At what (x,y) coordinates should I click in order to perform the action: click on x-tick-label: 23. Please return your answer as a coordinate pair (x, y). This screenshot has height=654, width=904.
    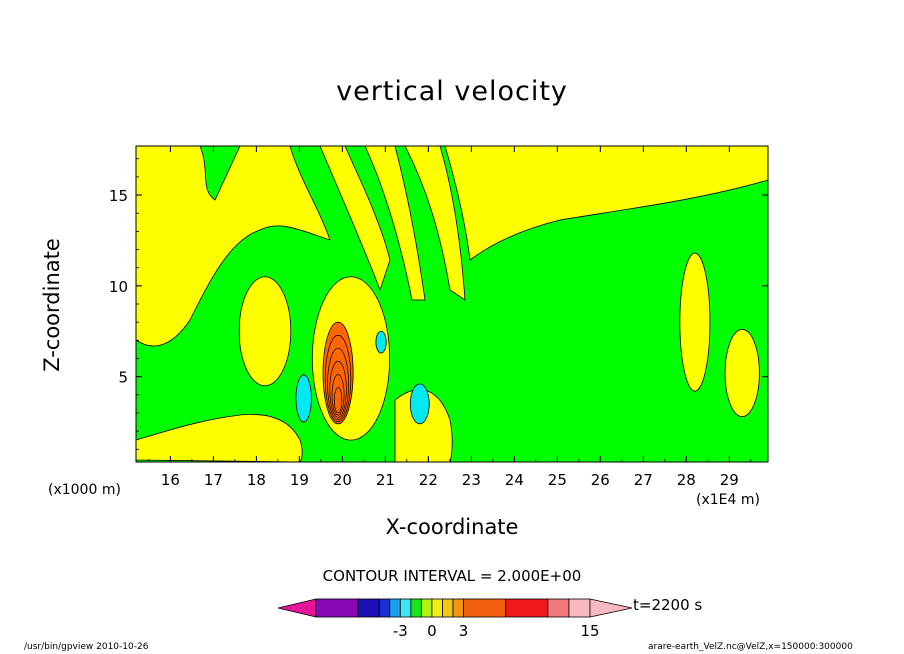
    Looking at the image, I should click on (471, 480).